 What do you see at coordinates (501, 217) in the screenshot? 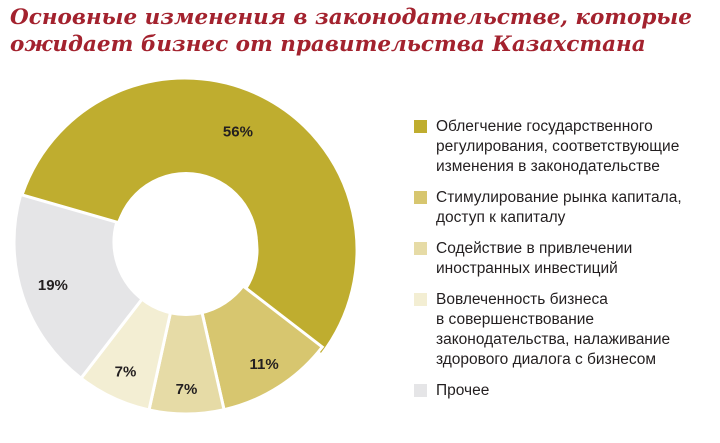
I see `legend-label-2-line-2: доступ к капиталу` at bounding box center [501, 217].